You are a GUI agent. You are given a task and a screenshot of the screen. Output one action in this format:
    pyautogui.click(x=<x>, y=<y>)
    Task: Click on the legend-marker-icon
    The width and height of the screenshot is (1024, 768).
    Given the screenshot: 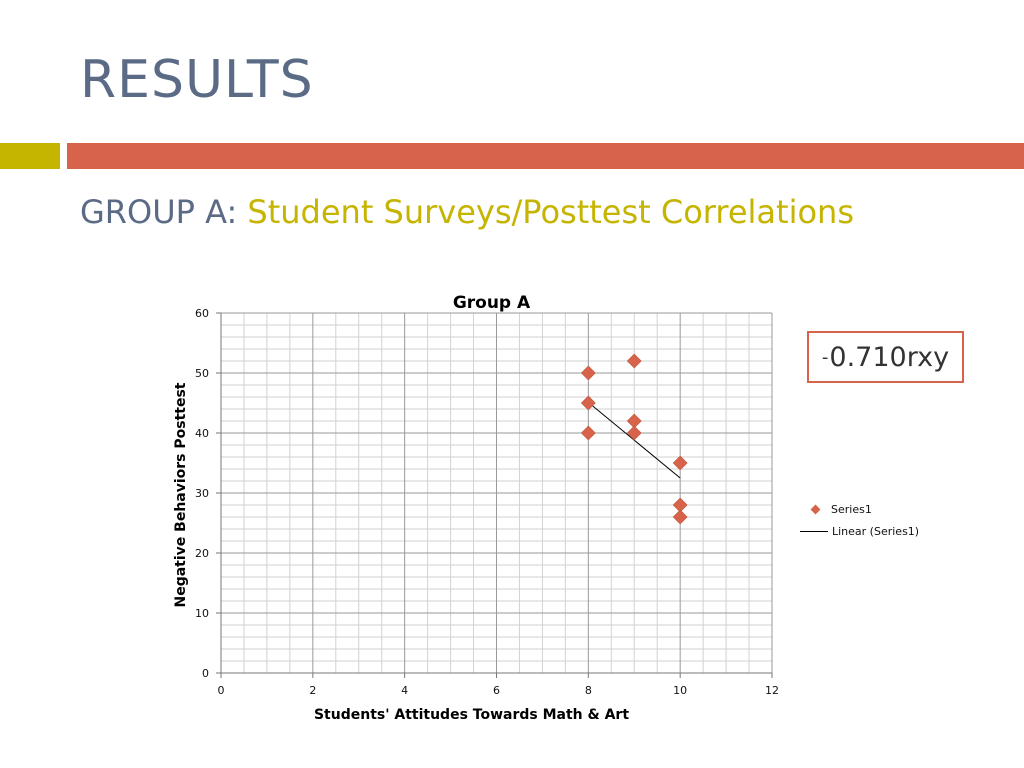 What is the action you would take?
    pyautogui.click(x=815, y=509)
    